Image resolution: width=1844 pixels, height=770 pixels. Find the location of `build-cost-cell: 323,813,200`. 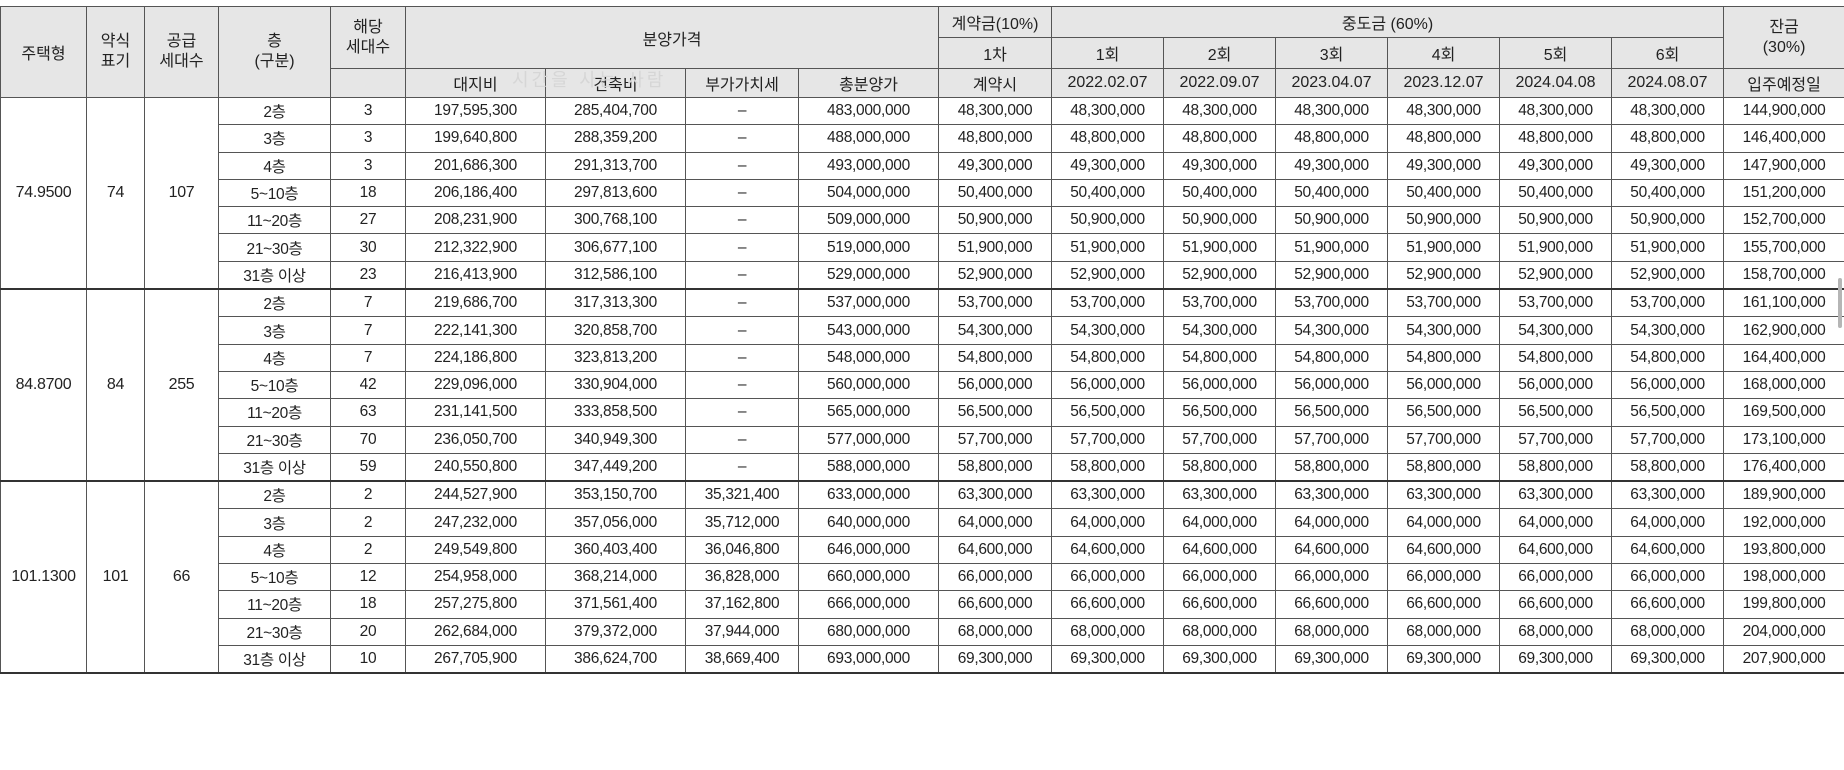

build-cost-cell: 323,813,200 is located at coordinates (615, 357).